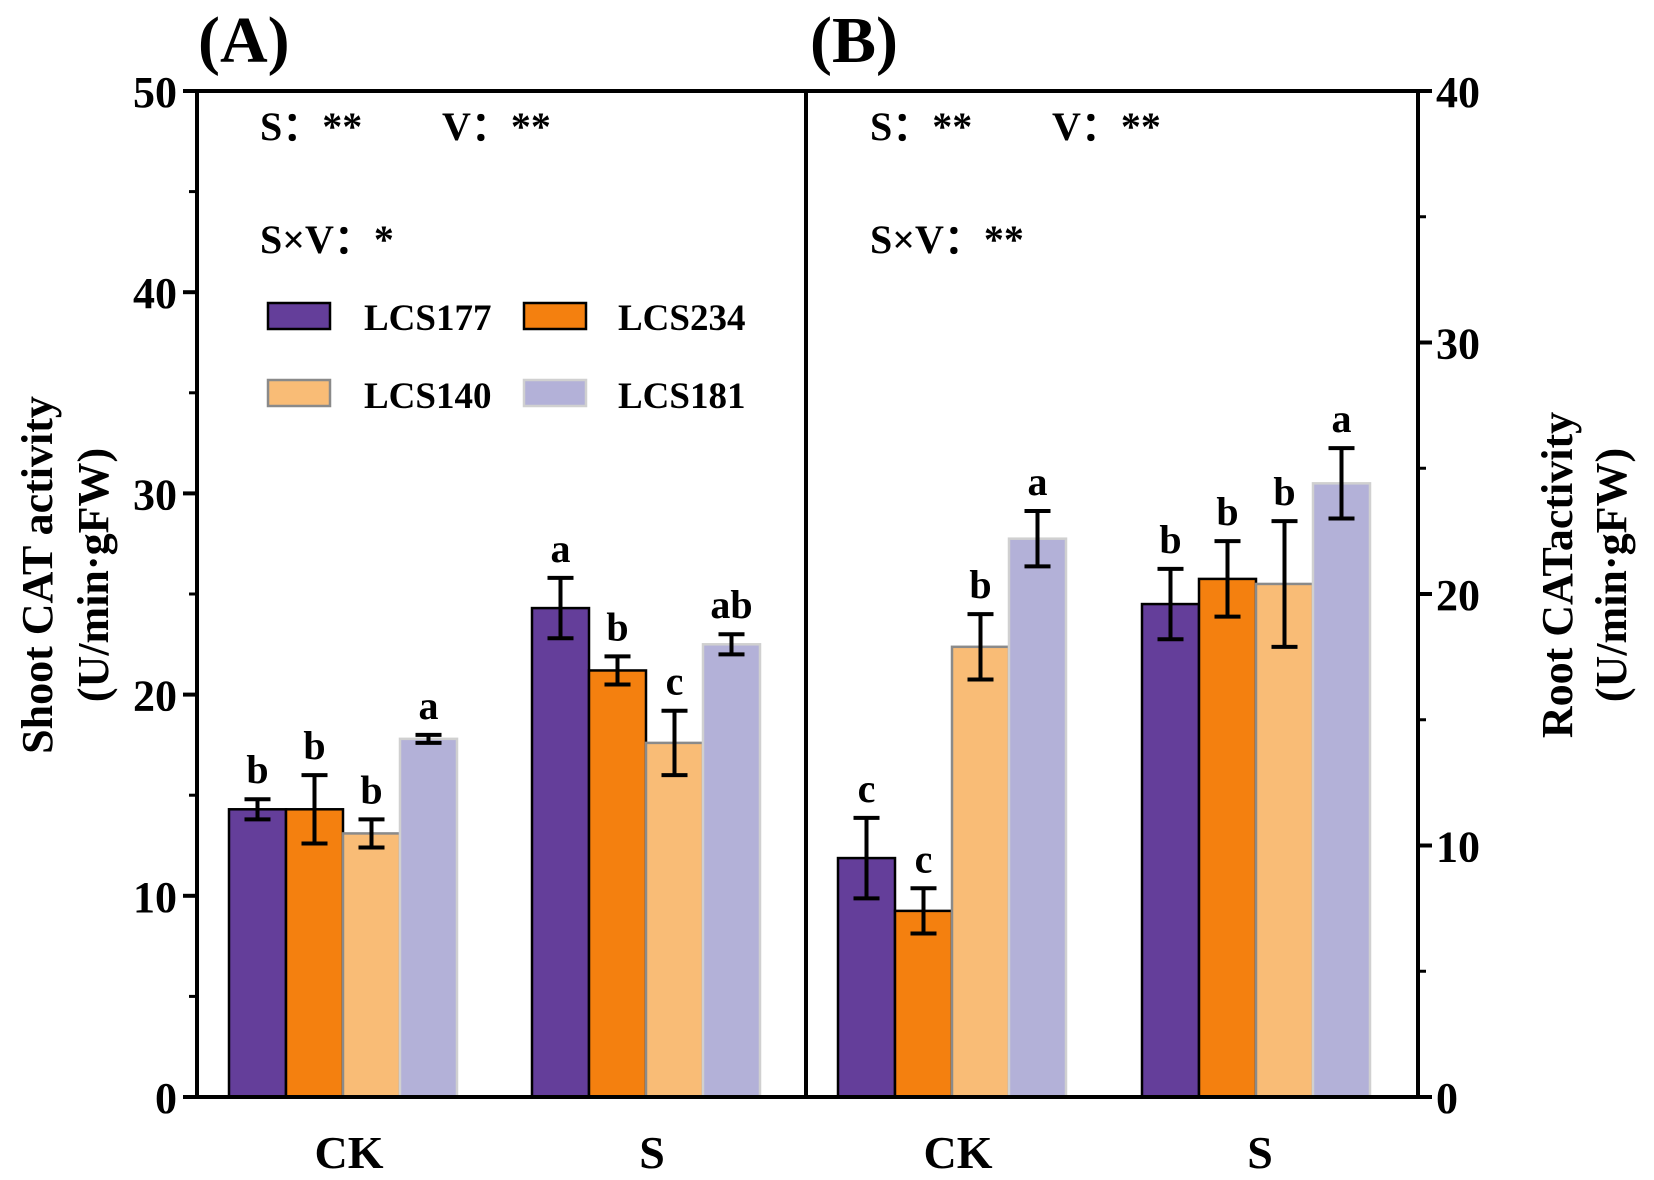 The width and height of the screenshot is (1654, 1180). What do you see at coordinates (1584, 575) in the screenshot?
I see `y-axis-title-right: Root CATactivity (U/min·gFW)` at bounding box center [1584, 575].